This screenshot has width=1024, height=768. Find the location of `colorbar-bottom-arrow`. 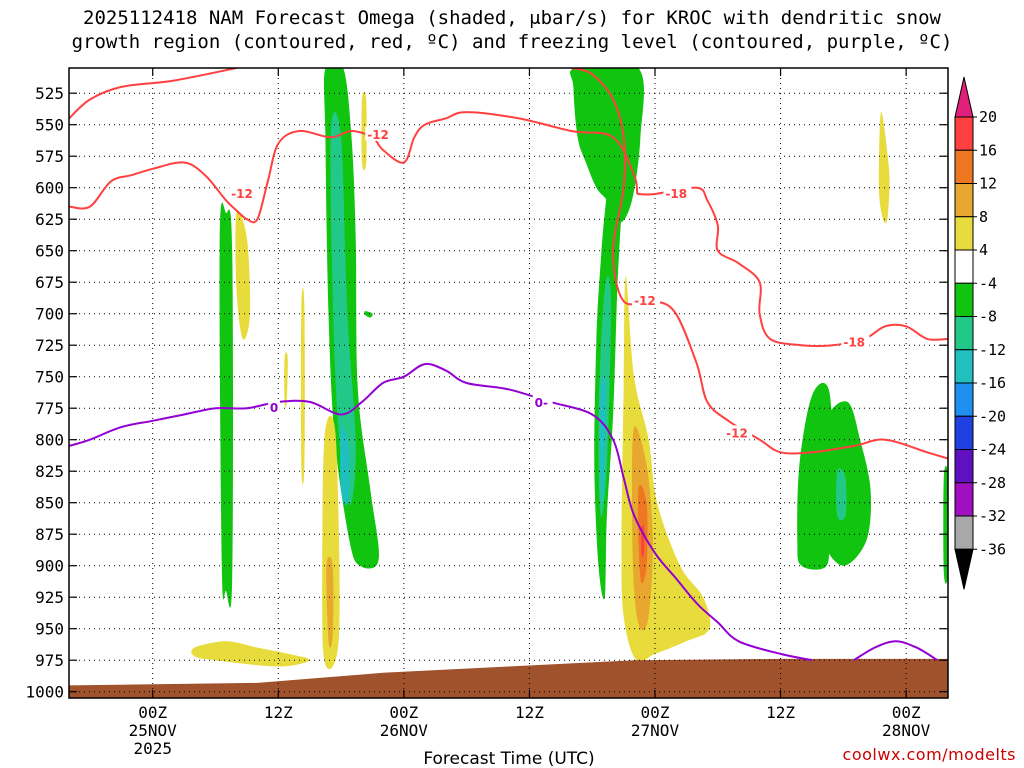

colorbar-bottom-arrow is located at coordinates (964, 569).